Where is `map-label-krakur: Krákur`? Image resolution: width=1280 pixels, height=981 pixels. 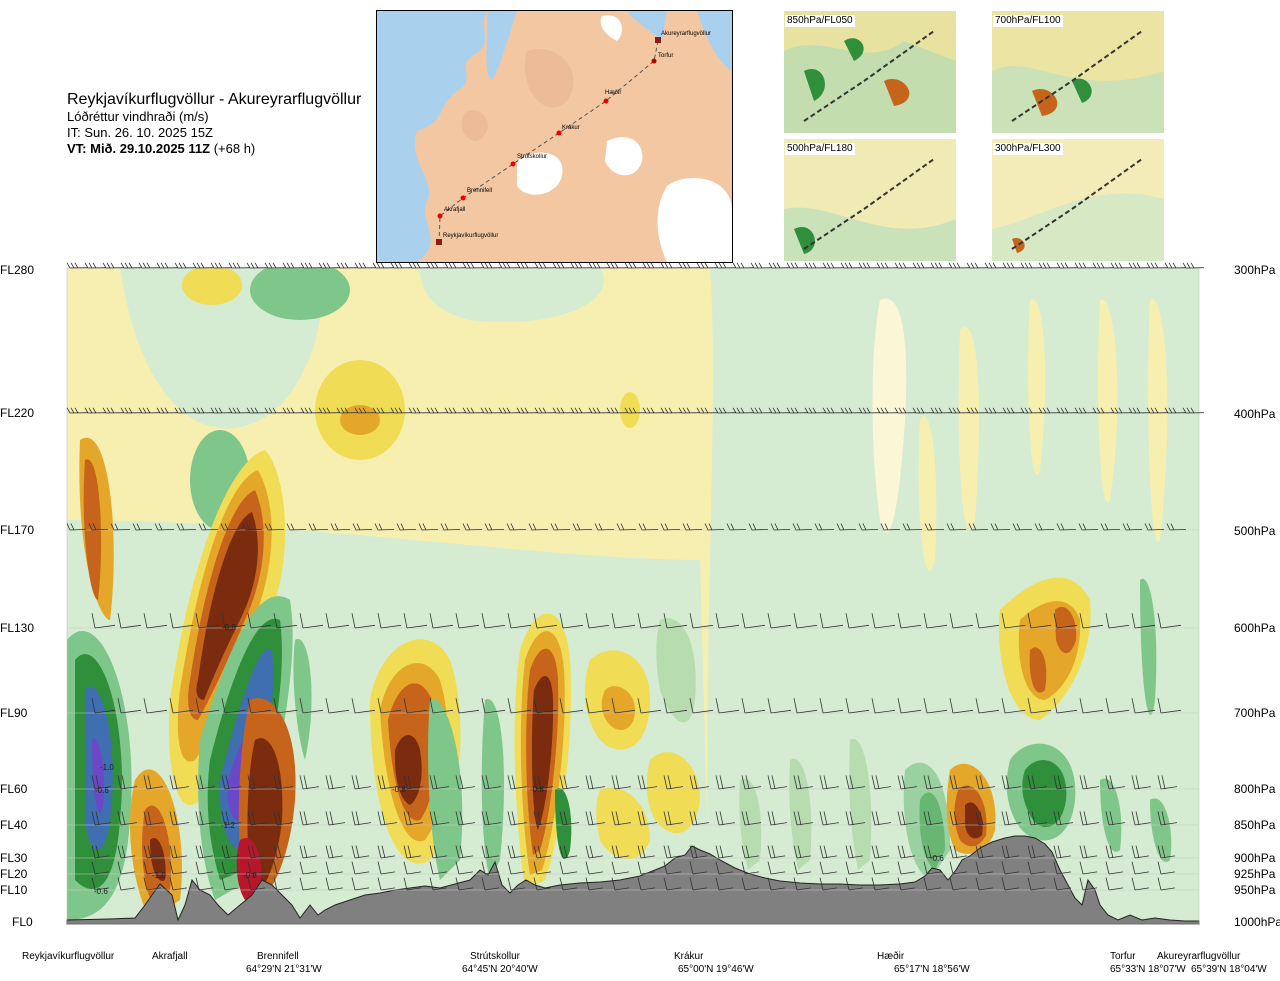
map-label-krakur: Krákur is located at coordinates (571, 128).